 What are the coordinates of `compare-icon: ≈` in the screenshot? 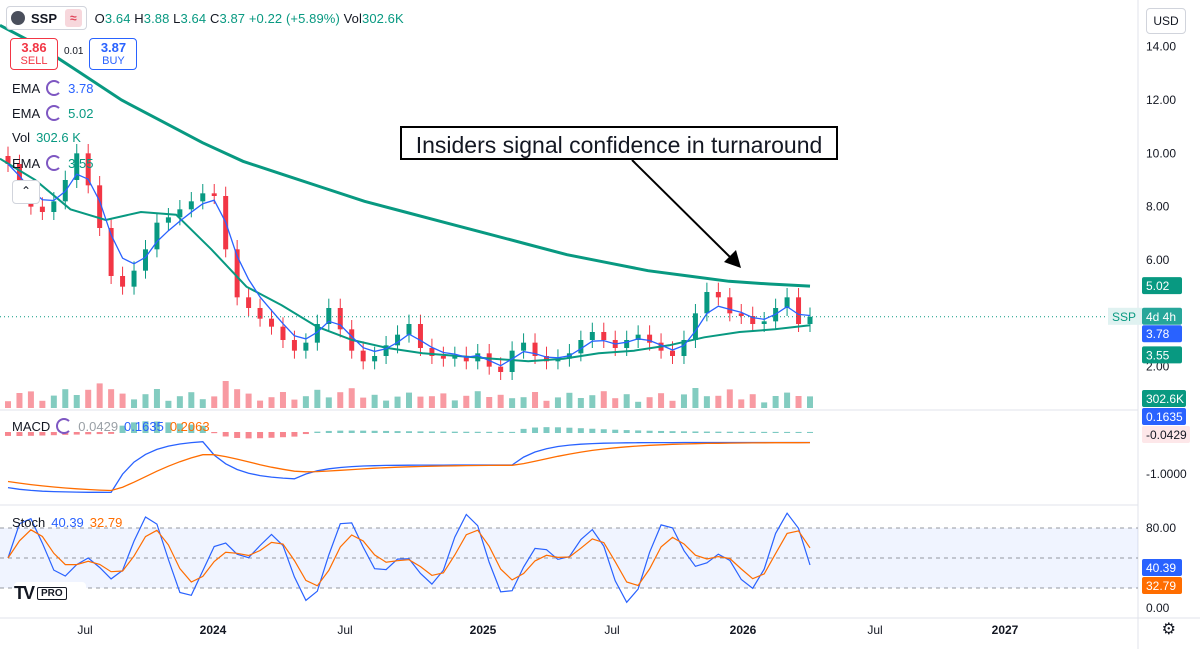 It's located at (73, 18).